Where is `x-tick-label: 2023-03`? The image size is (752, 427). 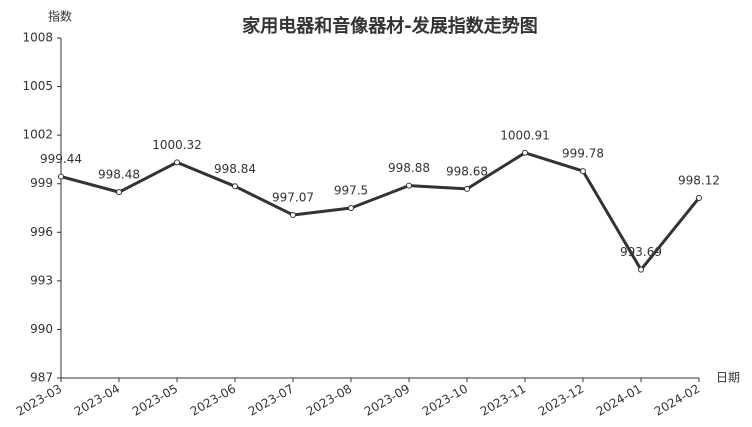
x-tick-label: 2023-03 is located at coordinates (39, 400).